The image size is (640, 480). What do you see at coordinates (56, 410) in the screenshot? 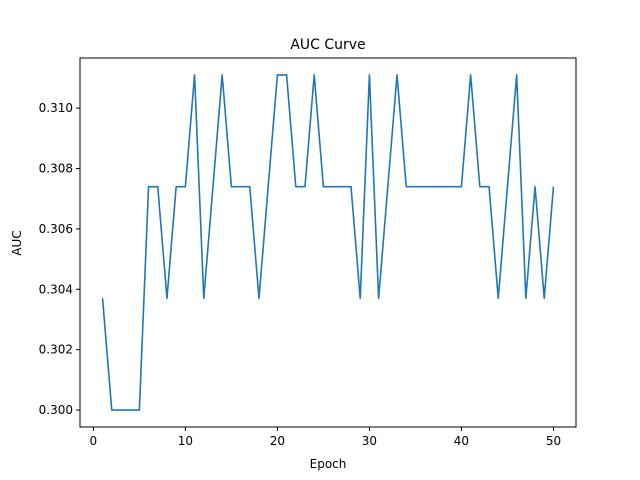
I see `y-tick-label: 0.300` at bounding box center [56, 410].